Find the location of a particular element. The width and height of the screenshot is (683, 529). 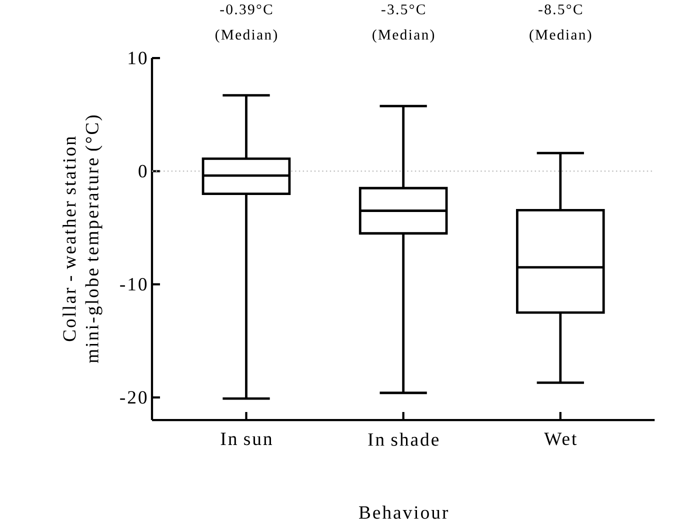

y-tick-label: -10 is located at coordinates (133, 284).